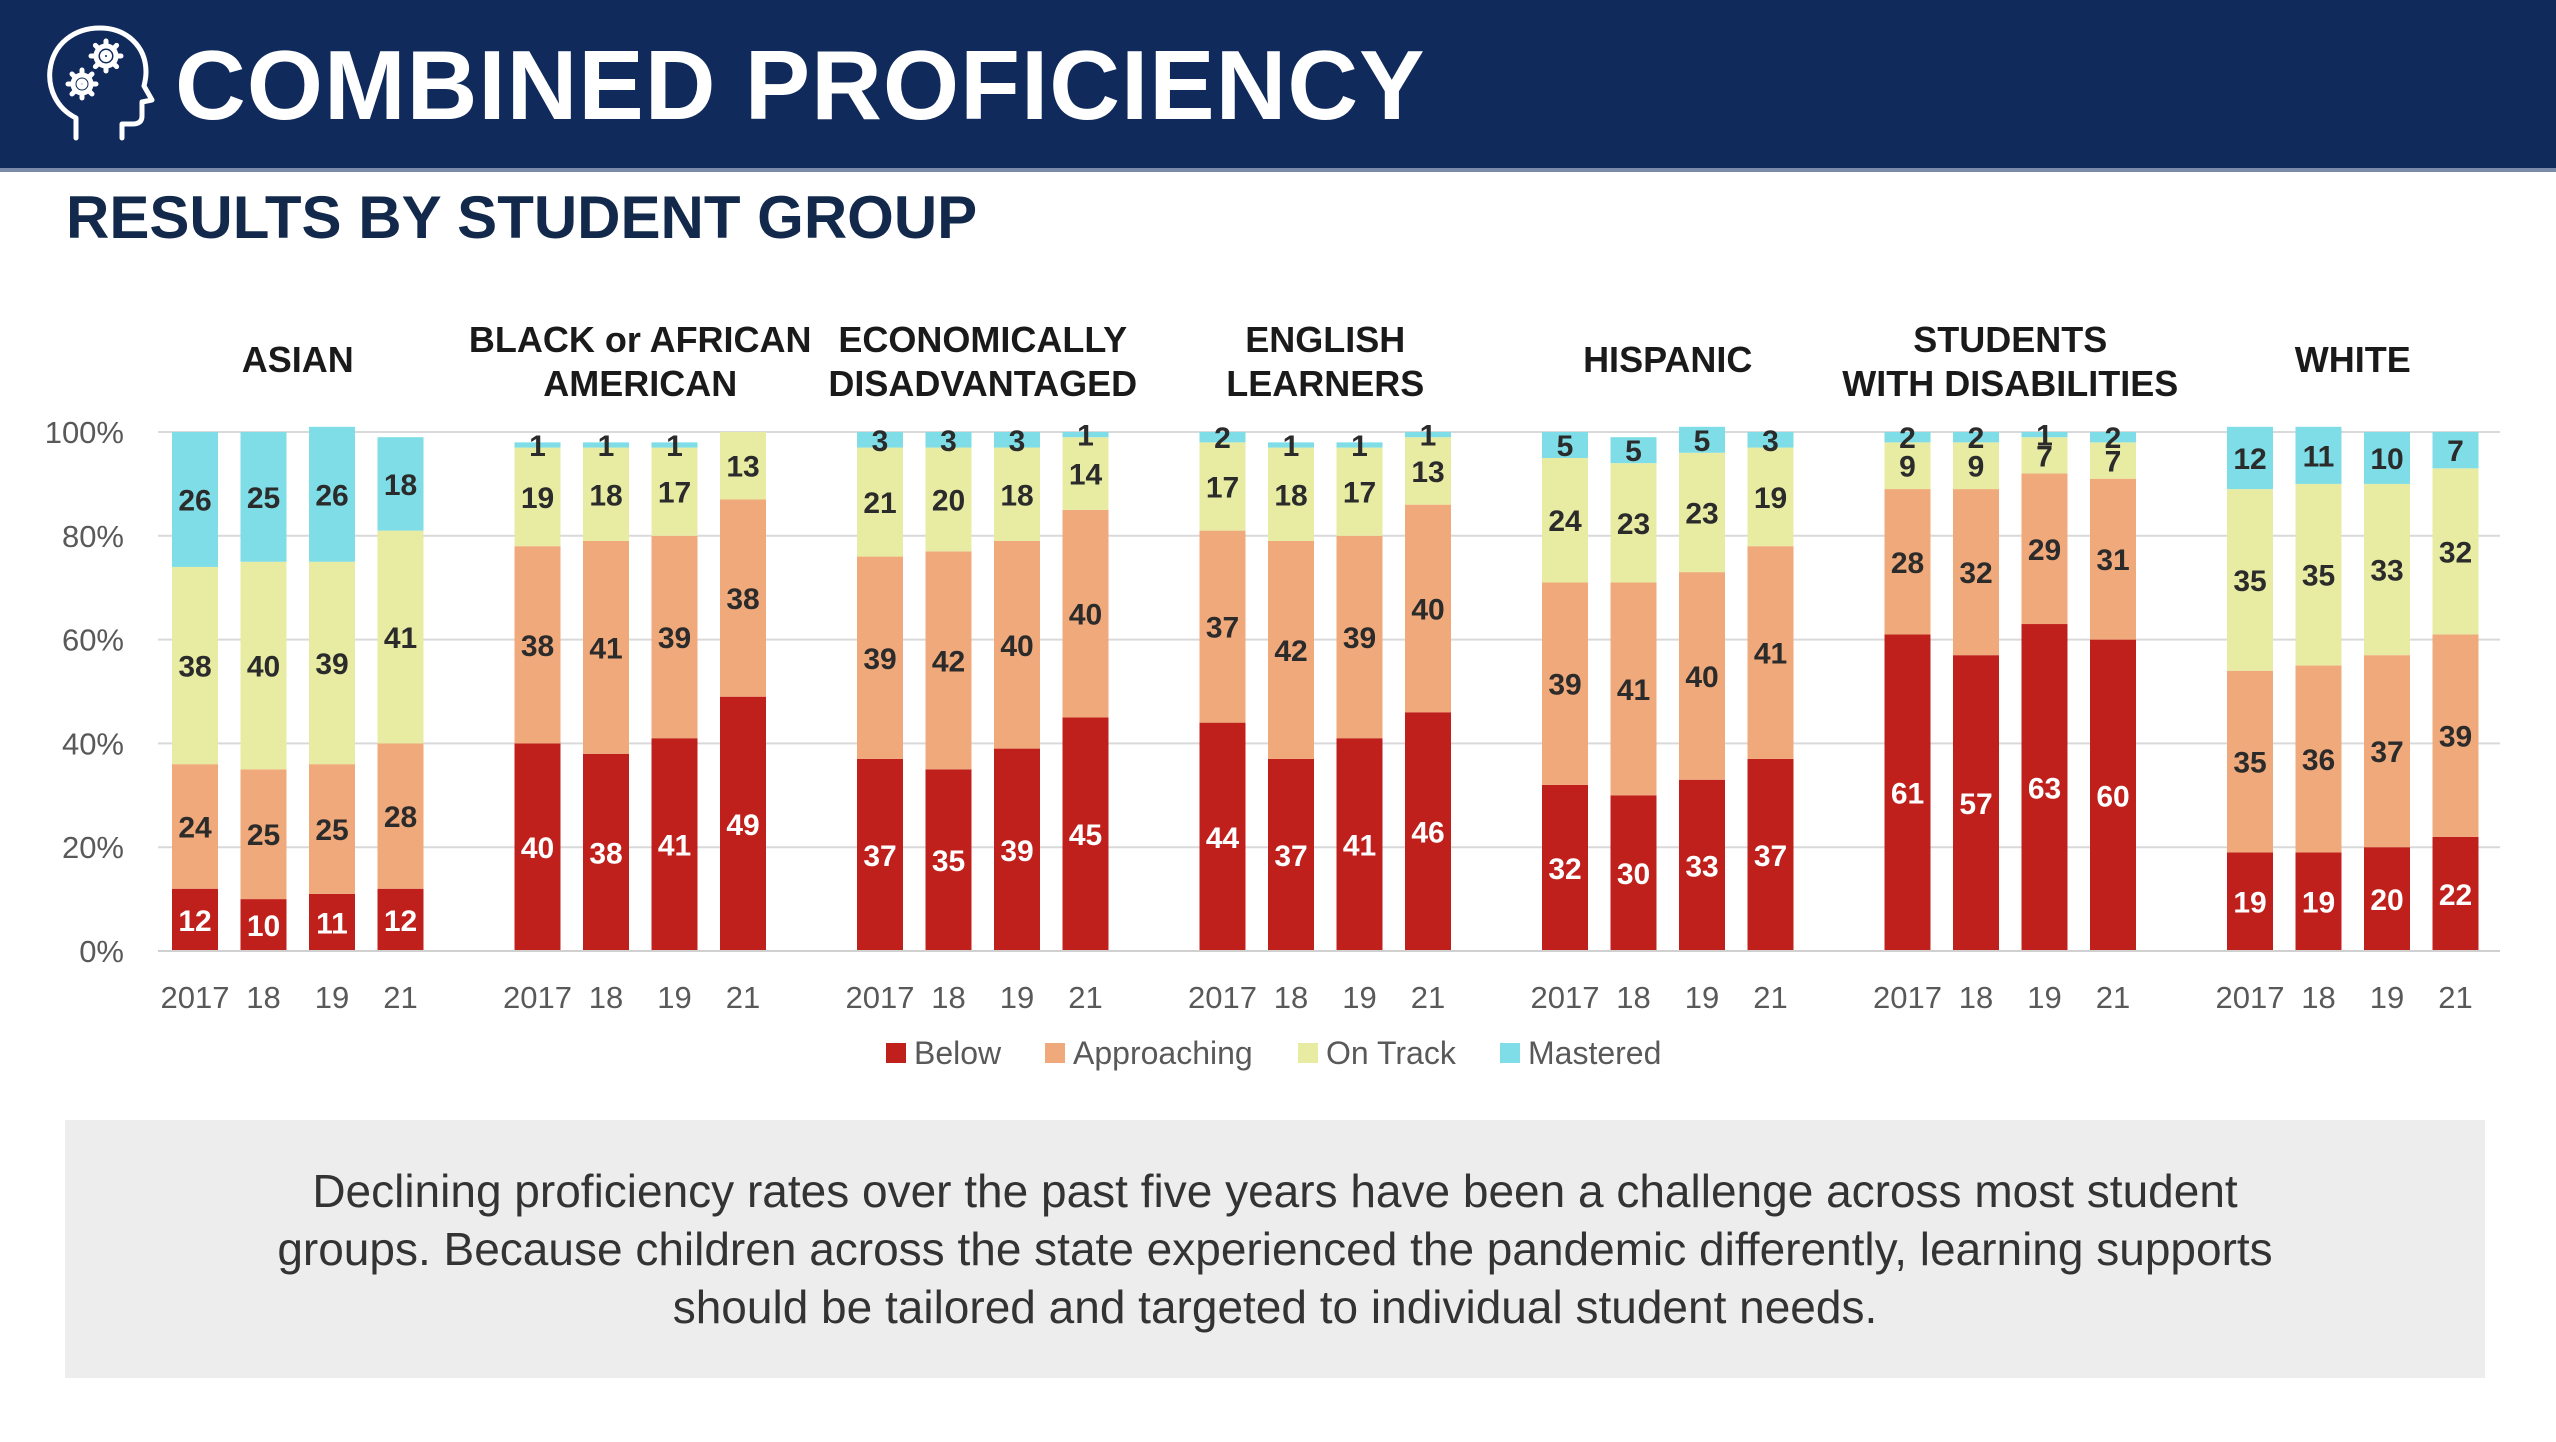  Describe the element at coordinates (1086, 475) in the screenshot. I see `data-label: 14` at that location.